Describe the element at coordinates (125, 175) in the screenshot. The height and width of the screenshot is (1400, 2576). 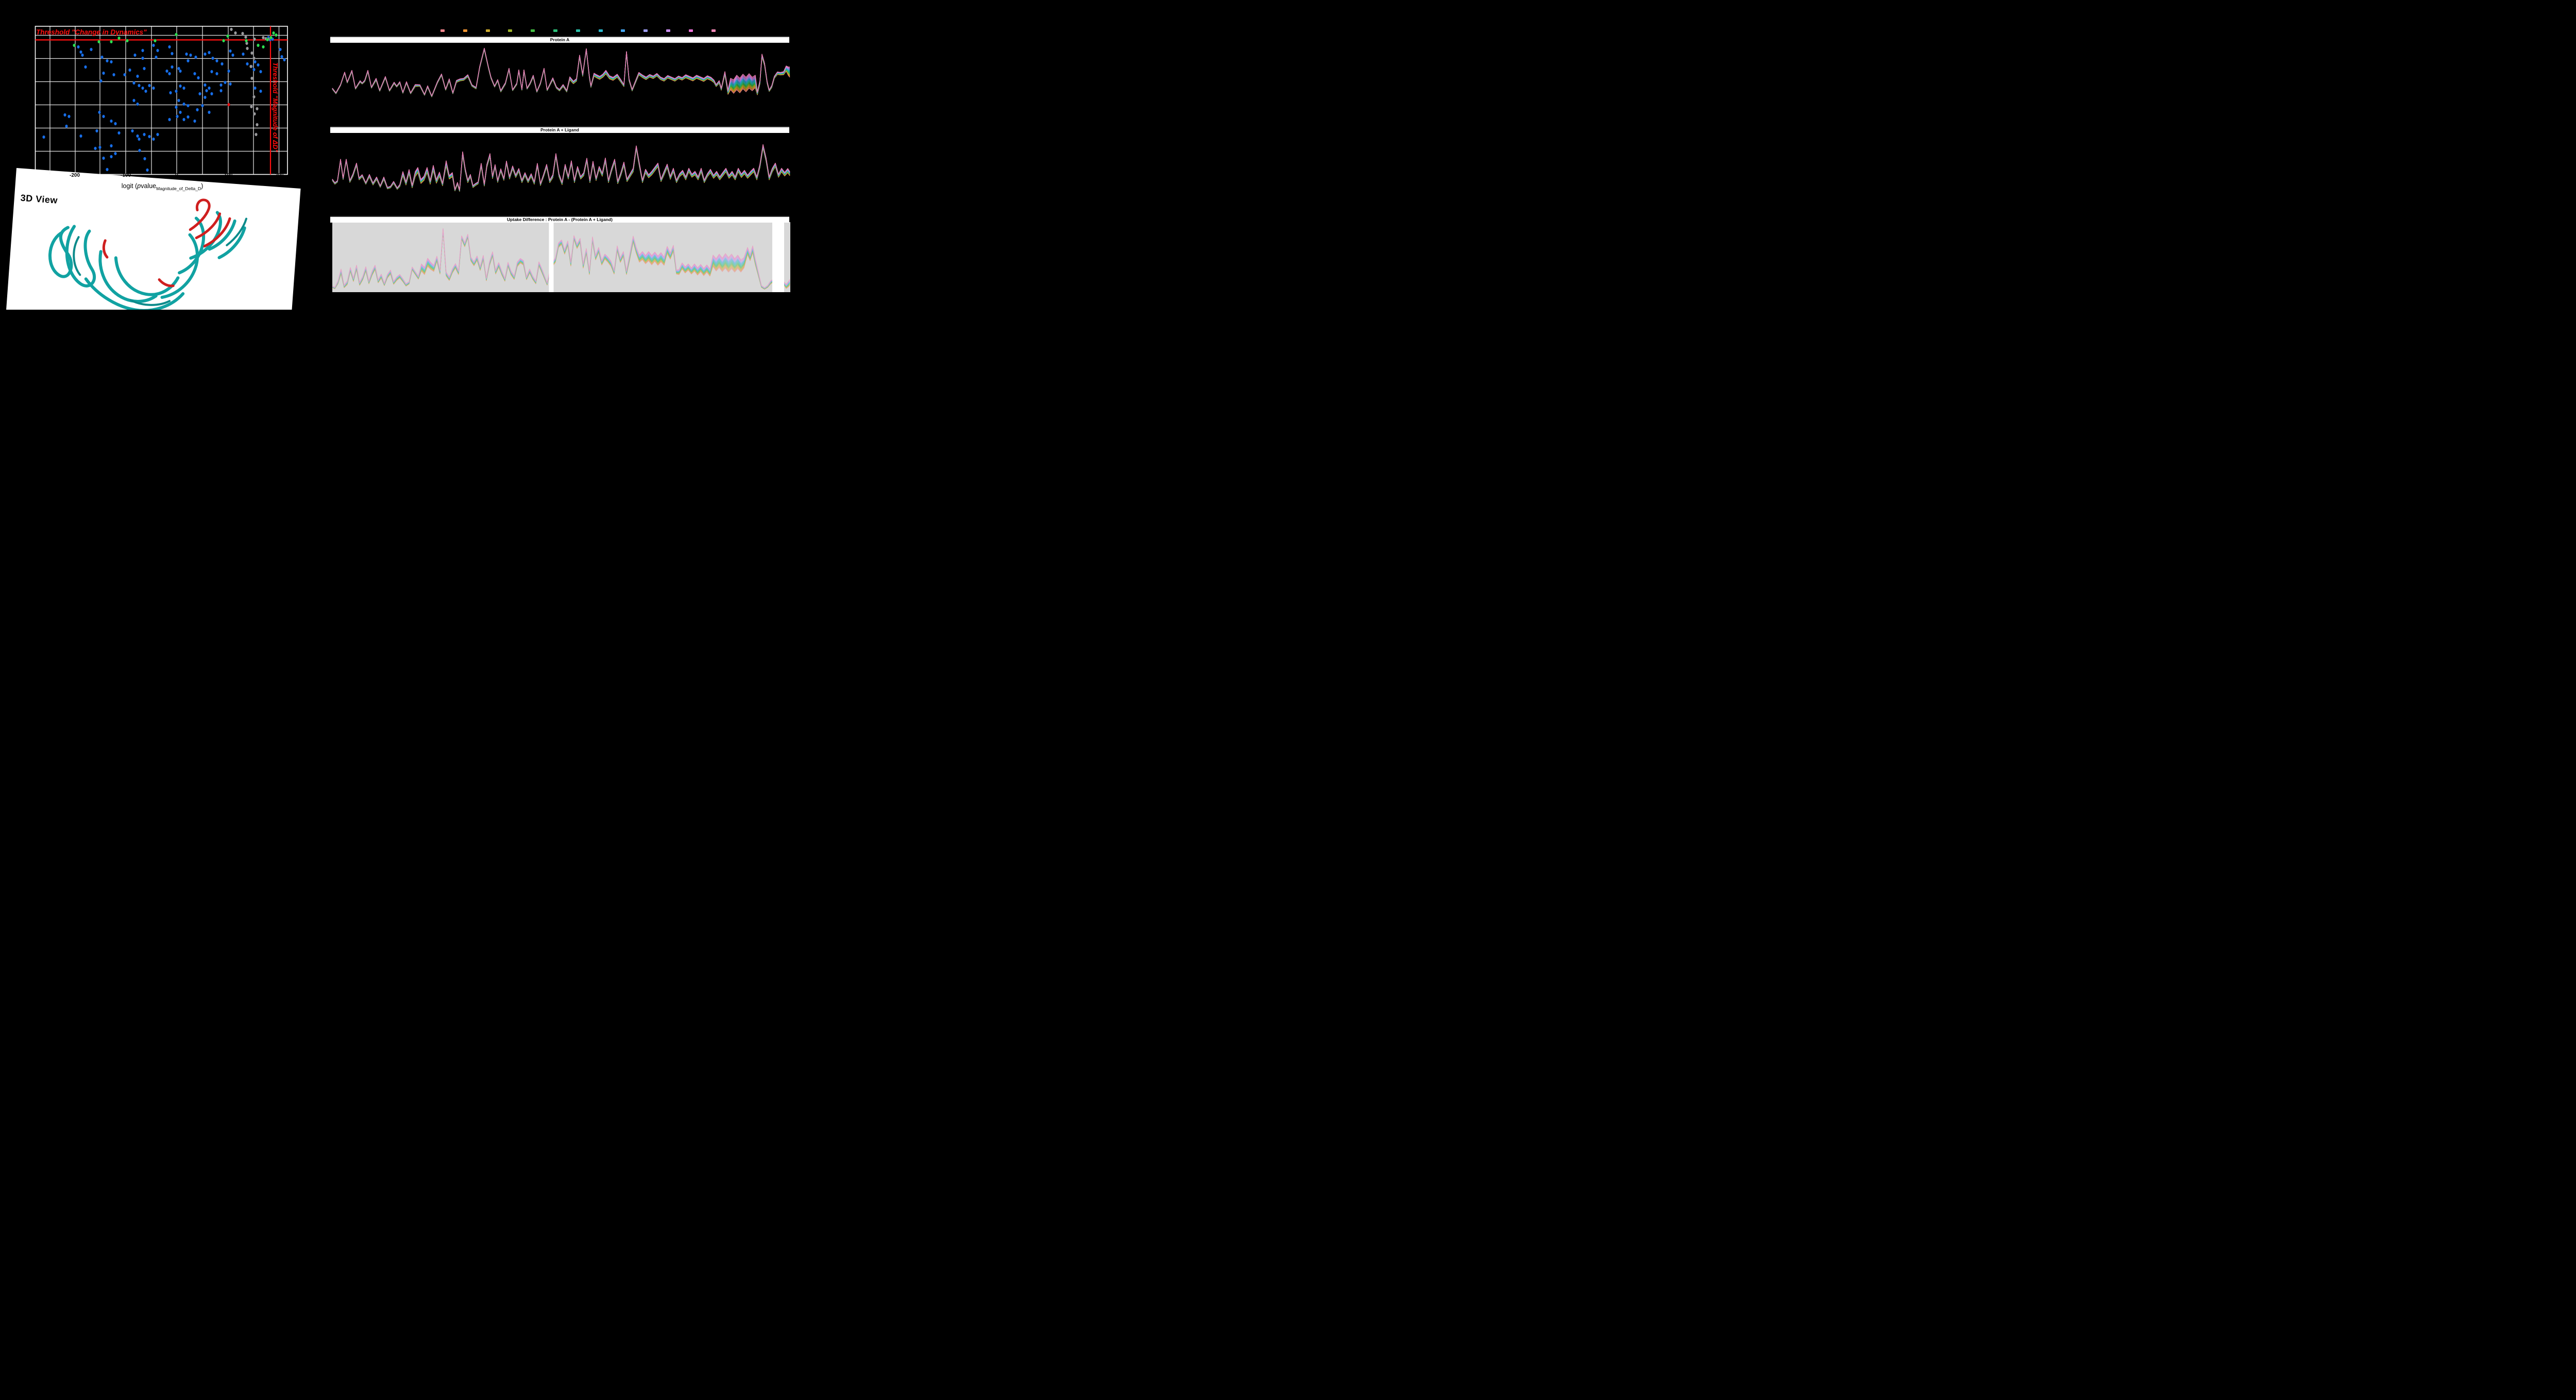
I see `x-tick--100: -100` at that location.